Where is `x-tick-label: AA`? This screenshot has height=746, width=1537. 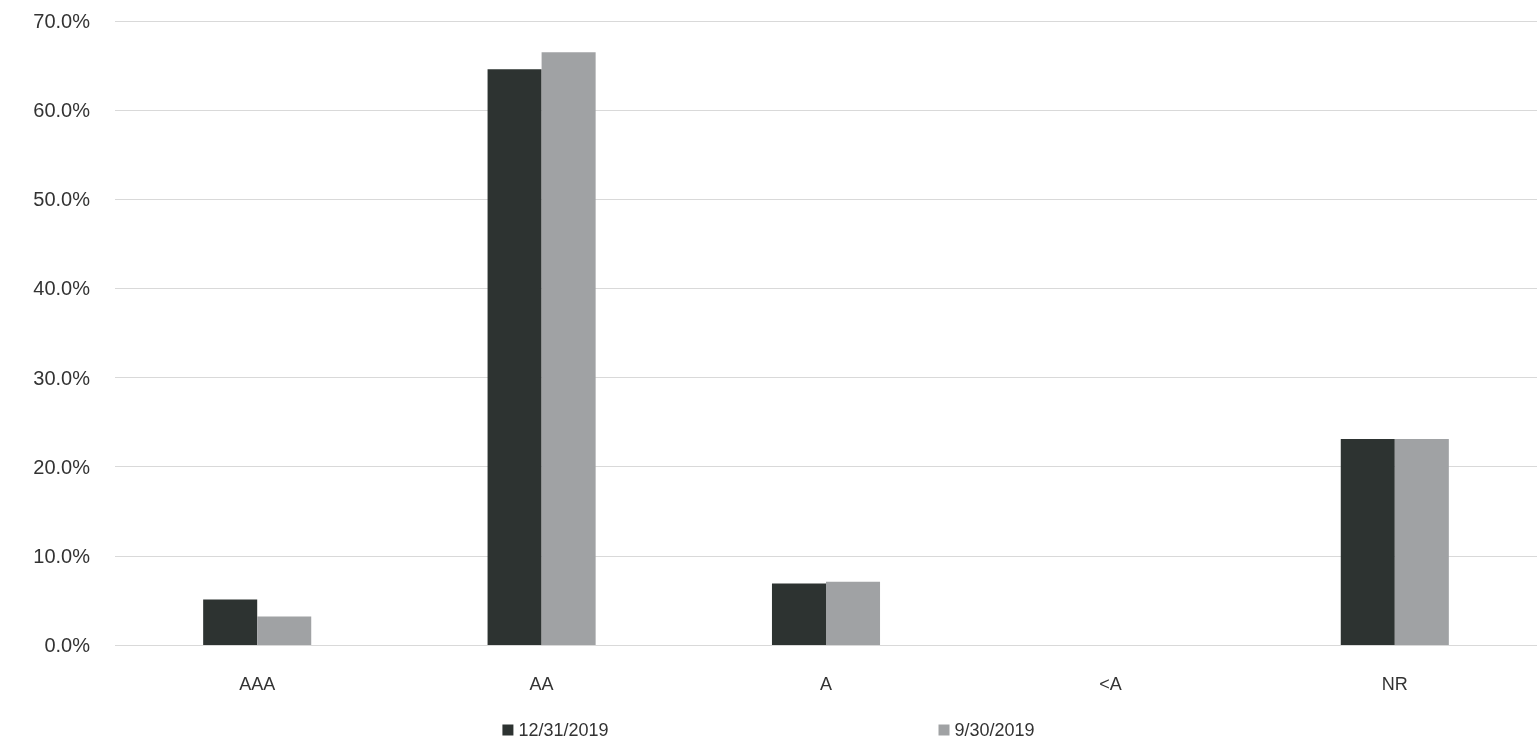
x-tick-label: AA is located at coordinates (541, 684).